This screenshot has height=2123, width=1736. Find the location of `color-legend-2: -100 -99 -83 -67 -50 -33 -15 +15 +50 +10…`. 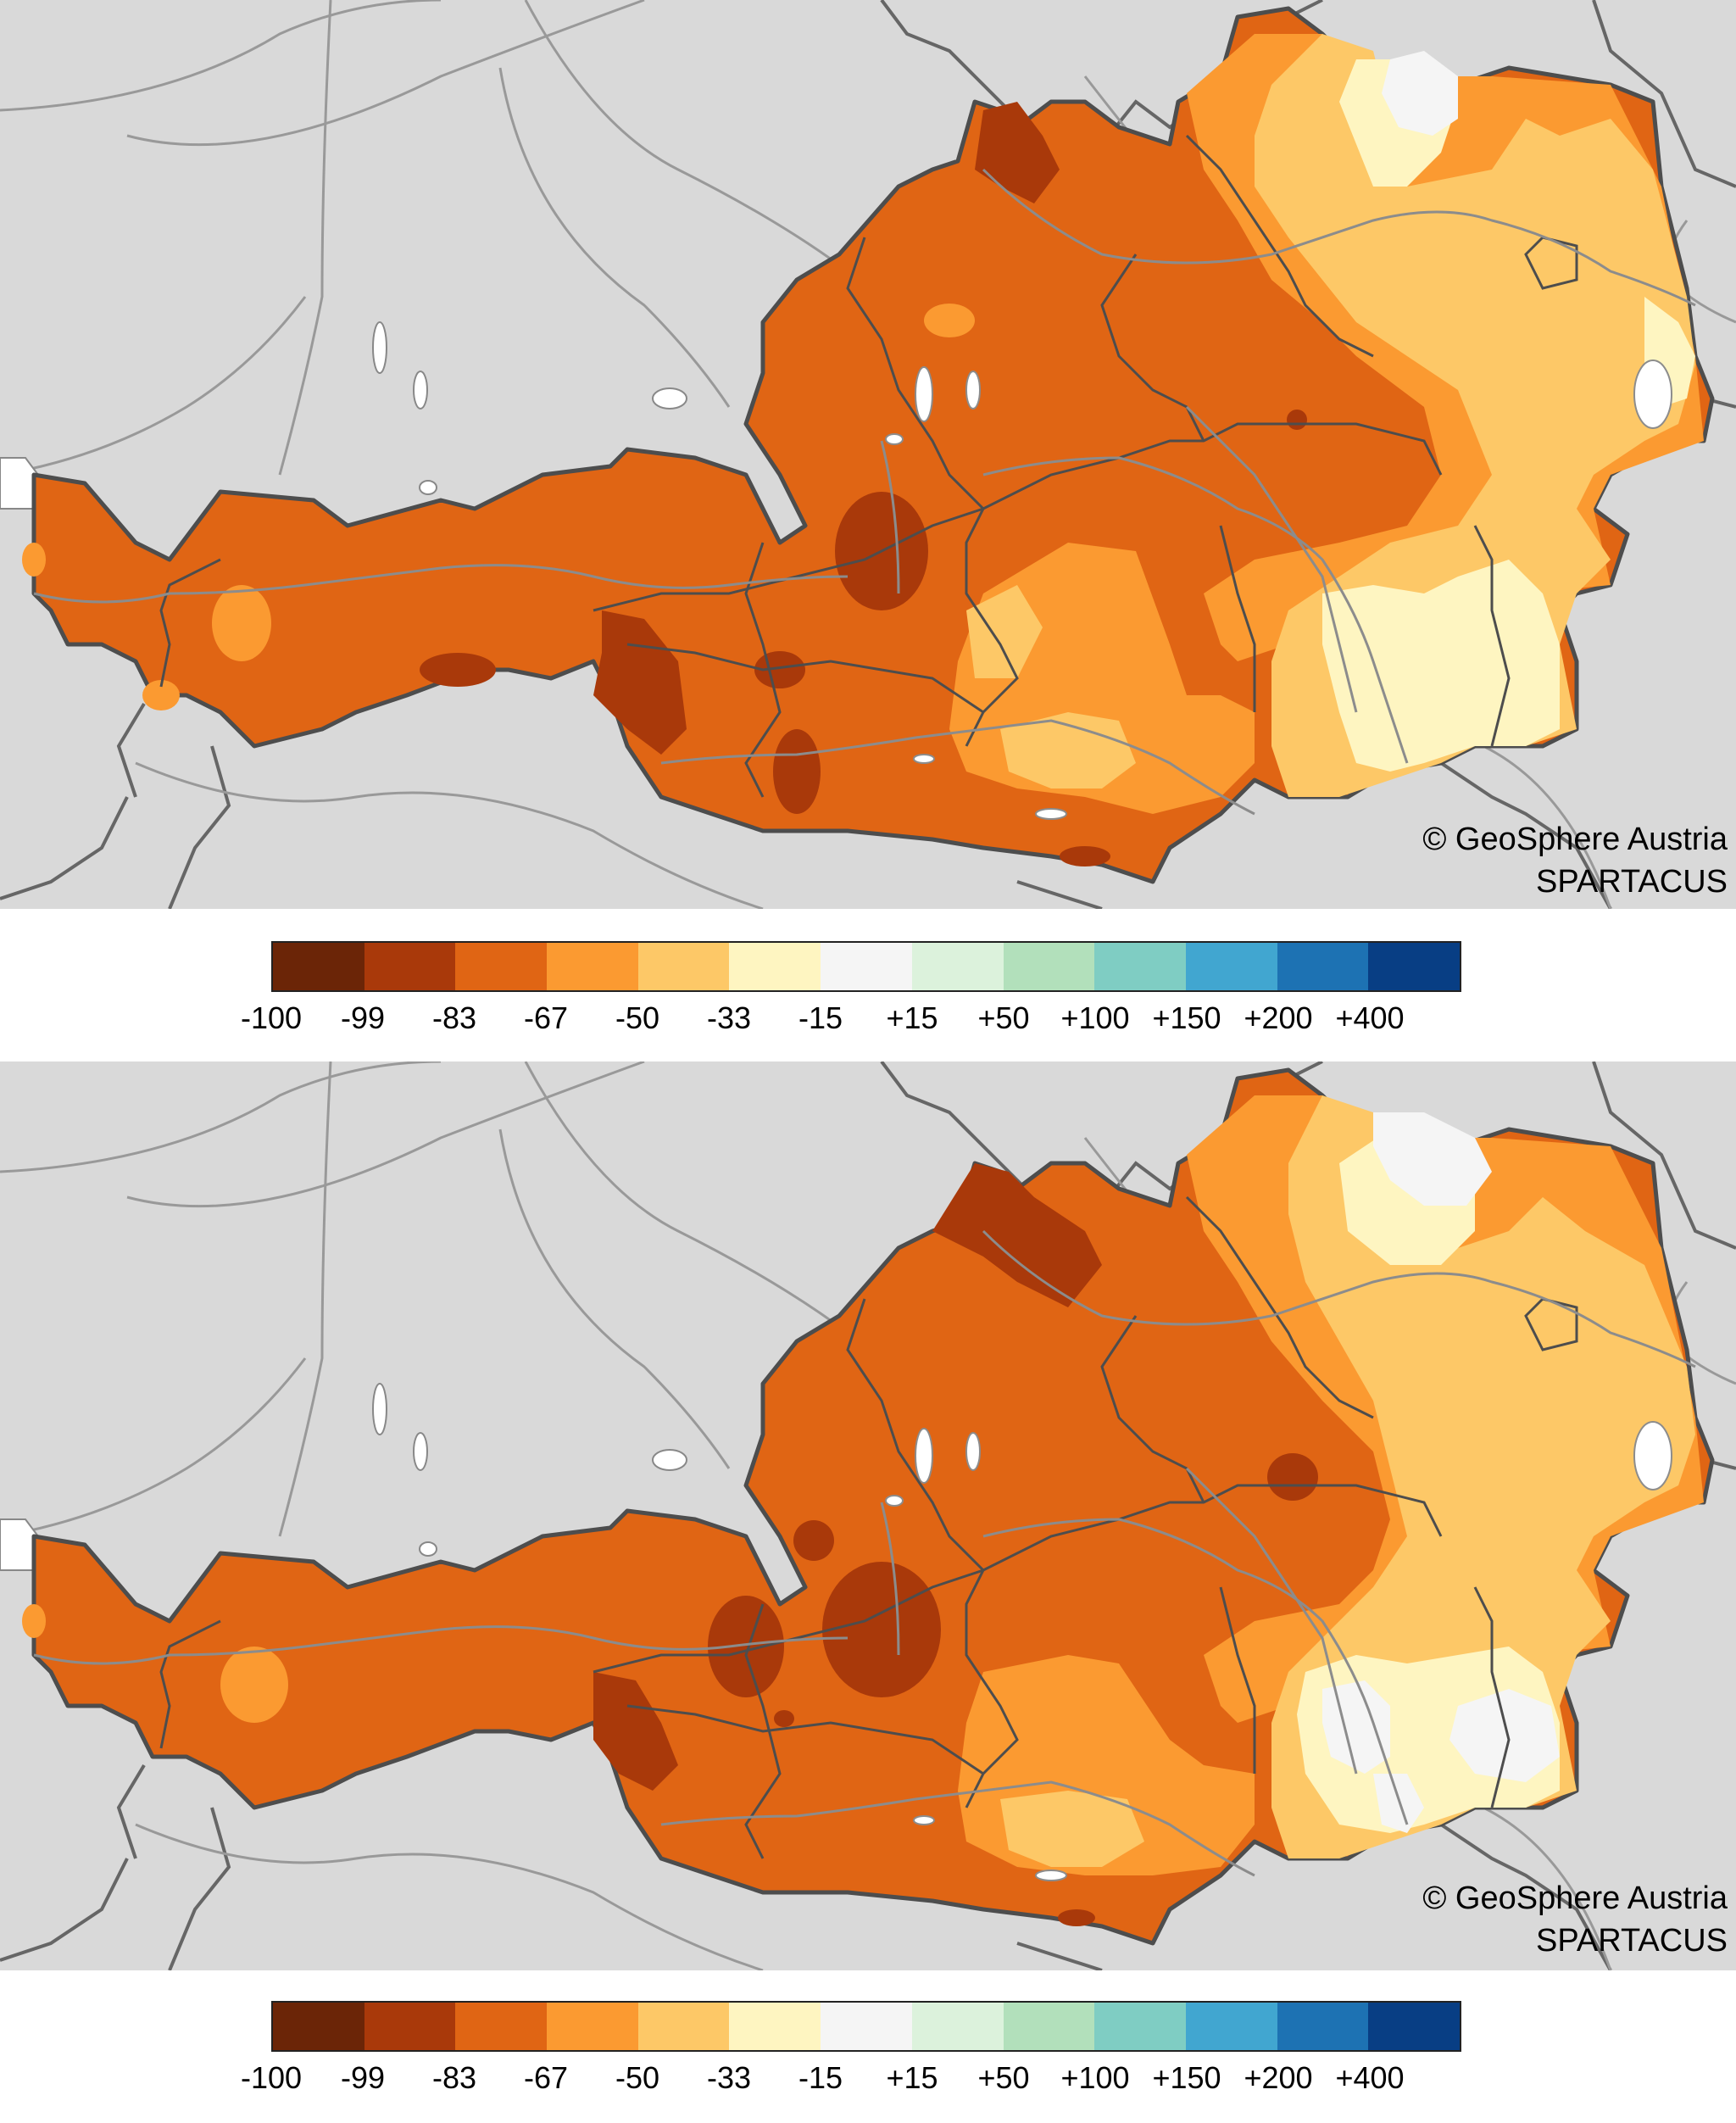

color-legend-2: -100 -99 -83 -67 -50 -33 -15 +15 +50 +10… is located at coordinates (851, 2052).